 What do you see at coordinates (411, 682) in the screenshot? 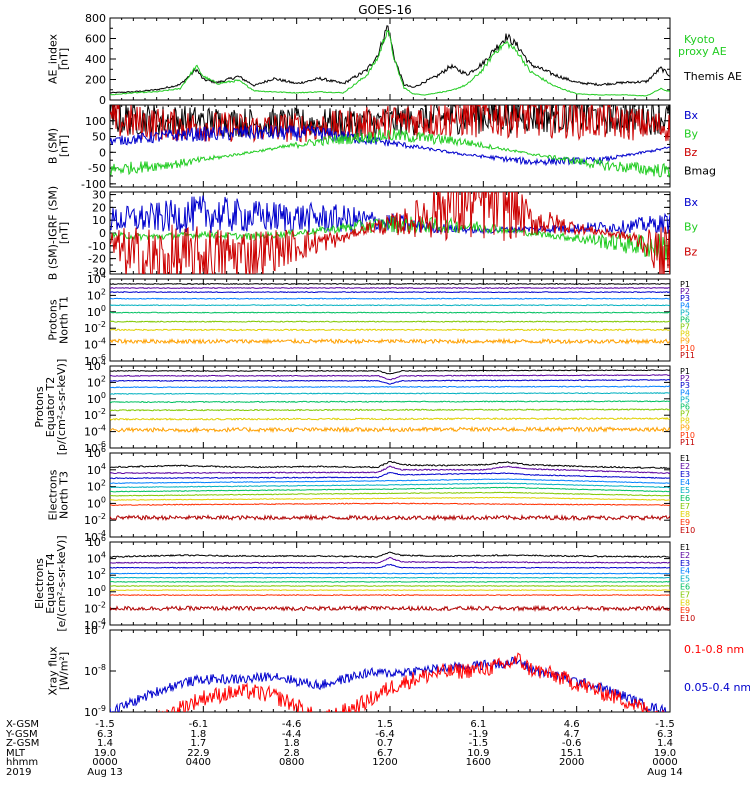
I see `series-line-0-1-0-8-nm` at bounding box center [411, 682].